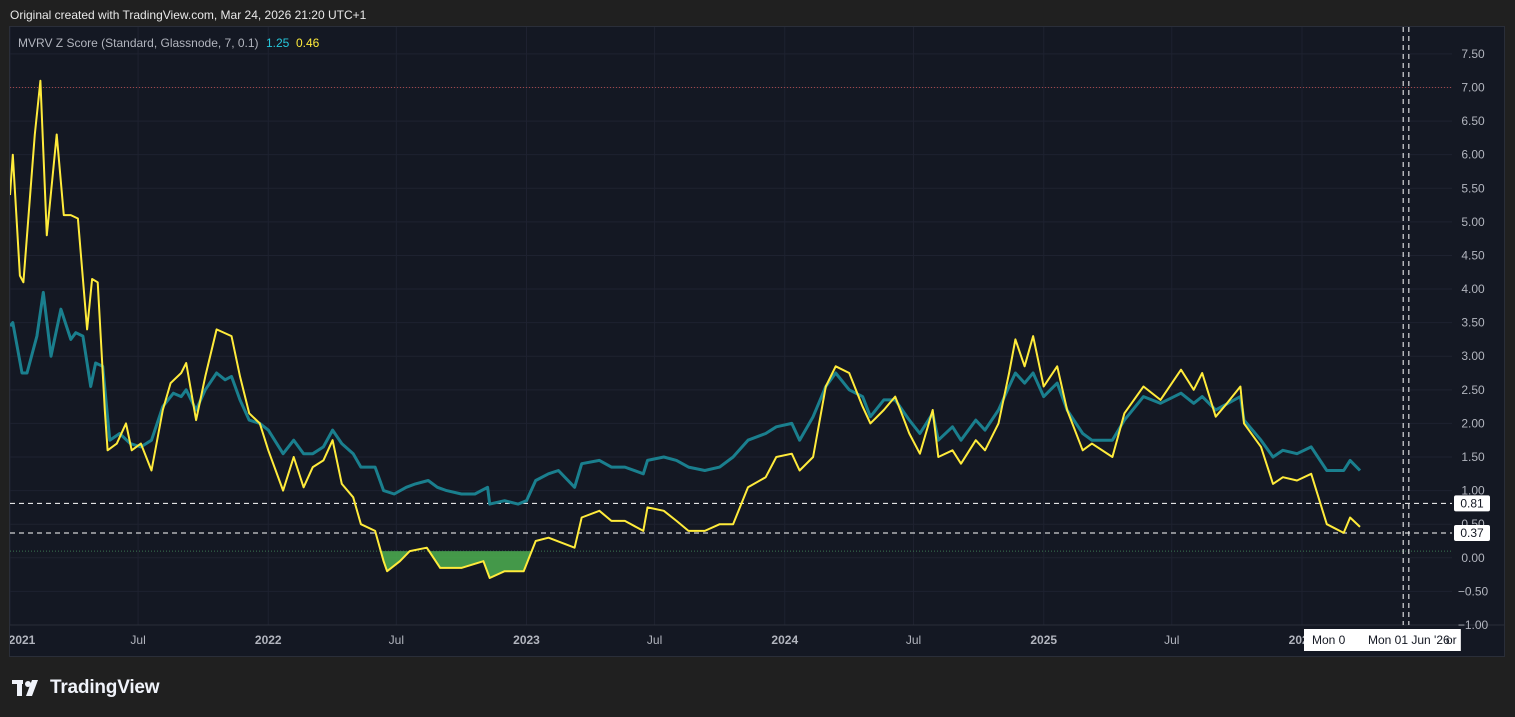 The height and width of the screenshot is (717, 1515). I want to click on hline-value-label: 0.81, so click(1472, 503).